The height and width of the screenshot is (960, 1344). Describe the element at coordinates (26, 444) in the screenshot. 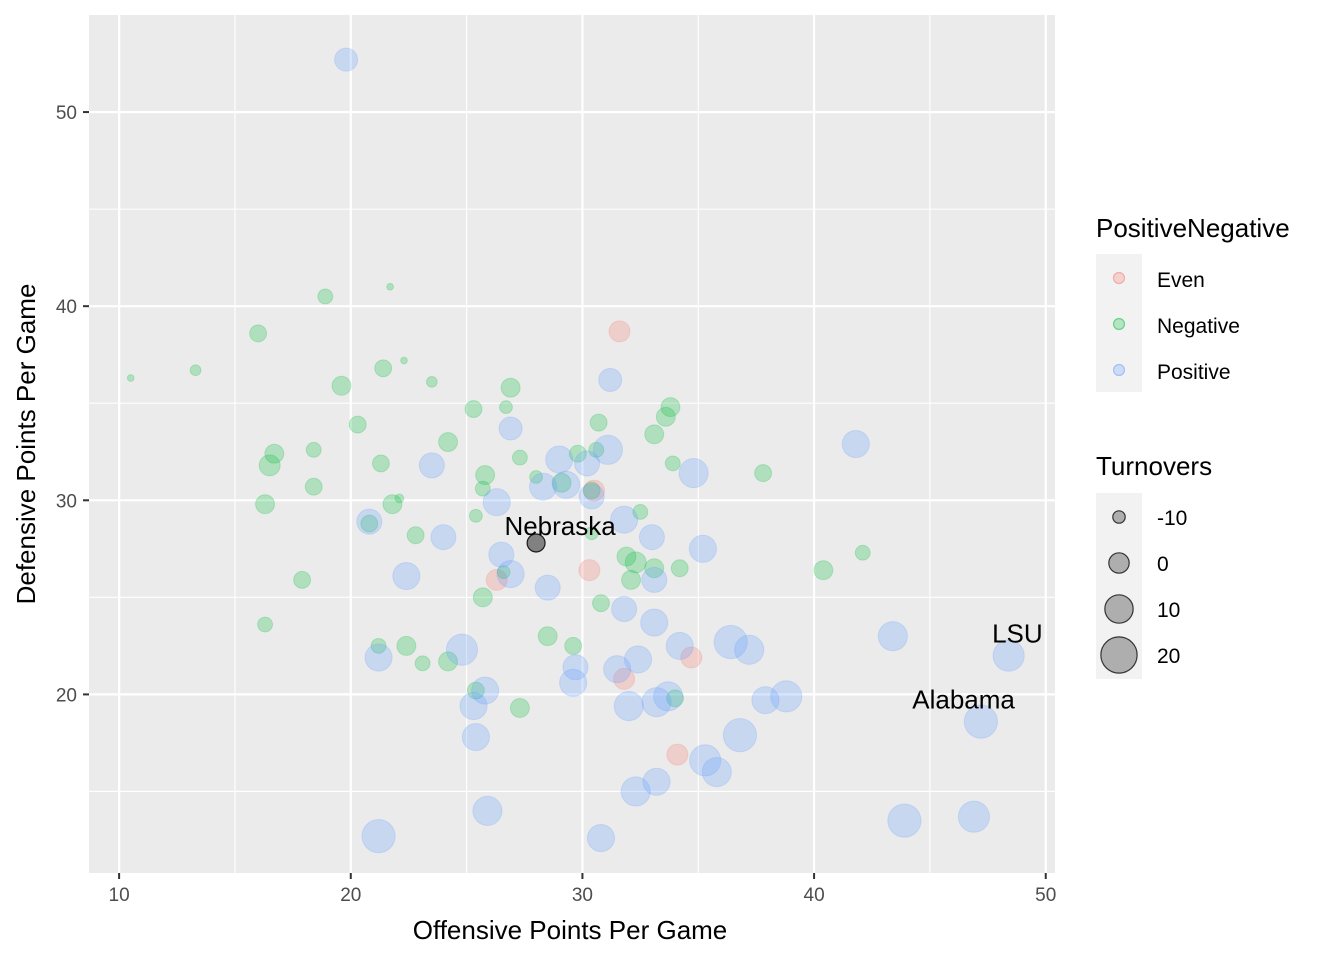

I see `y-axis-title: Defensive Points Per Game` at that location.